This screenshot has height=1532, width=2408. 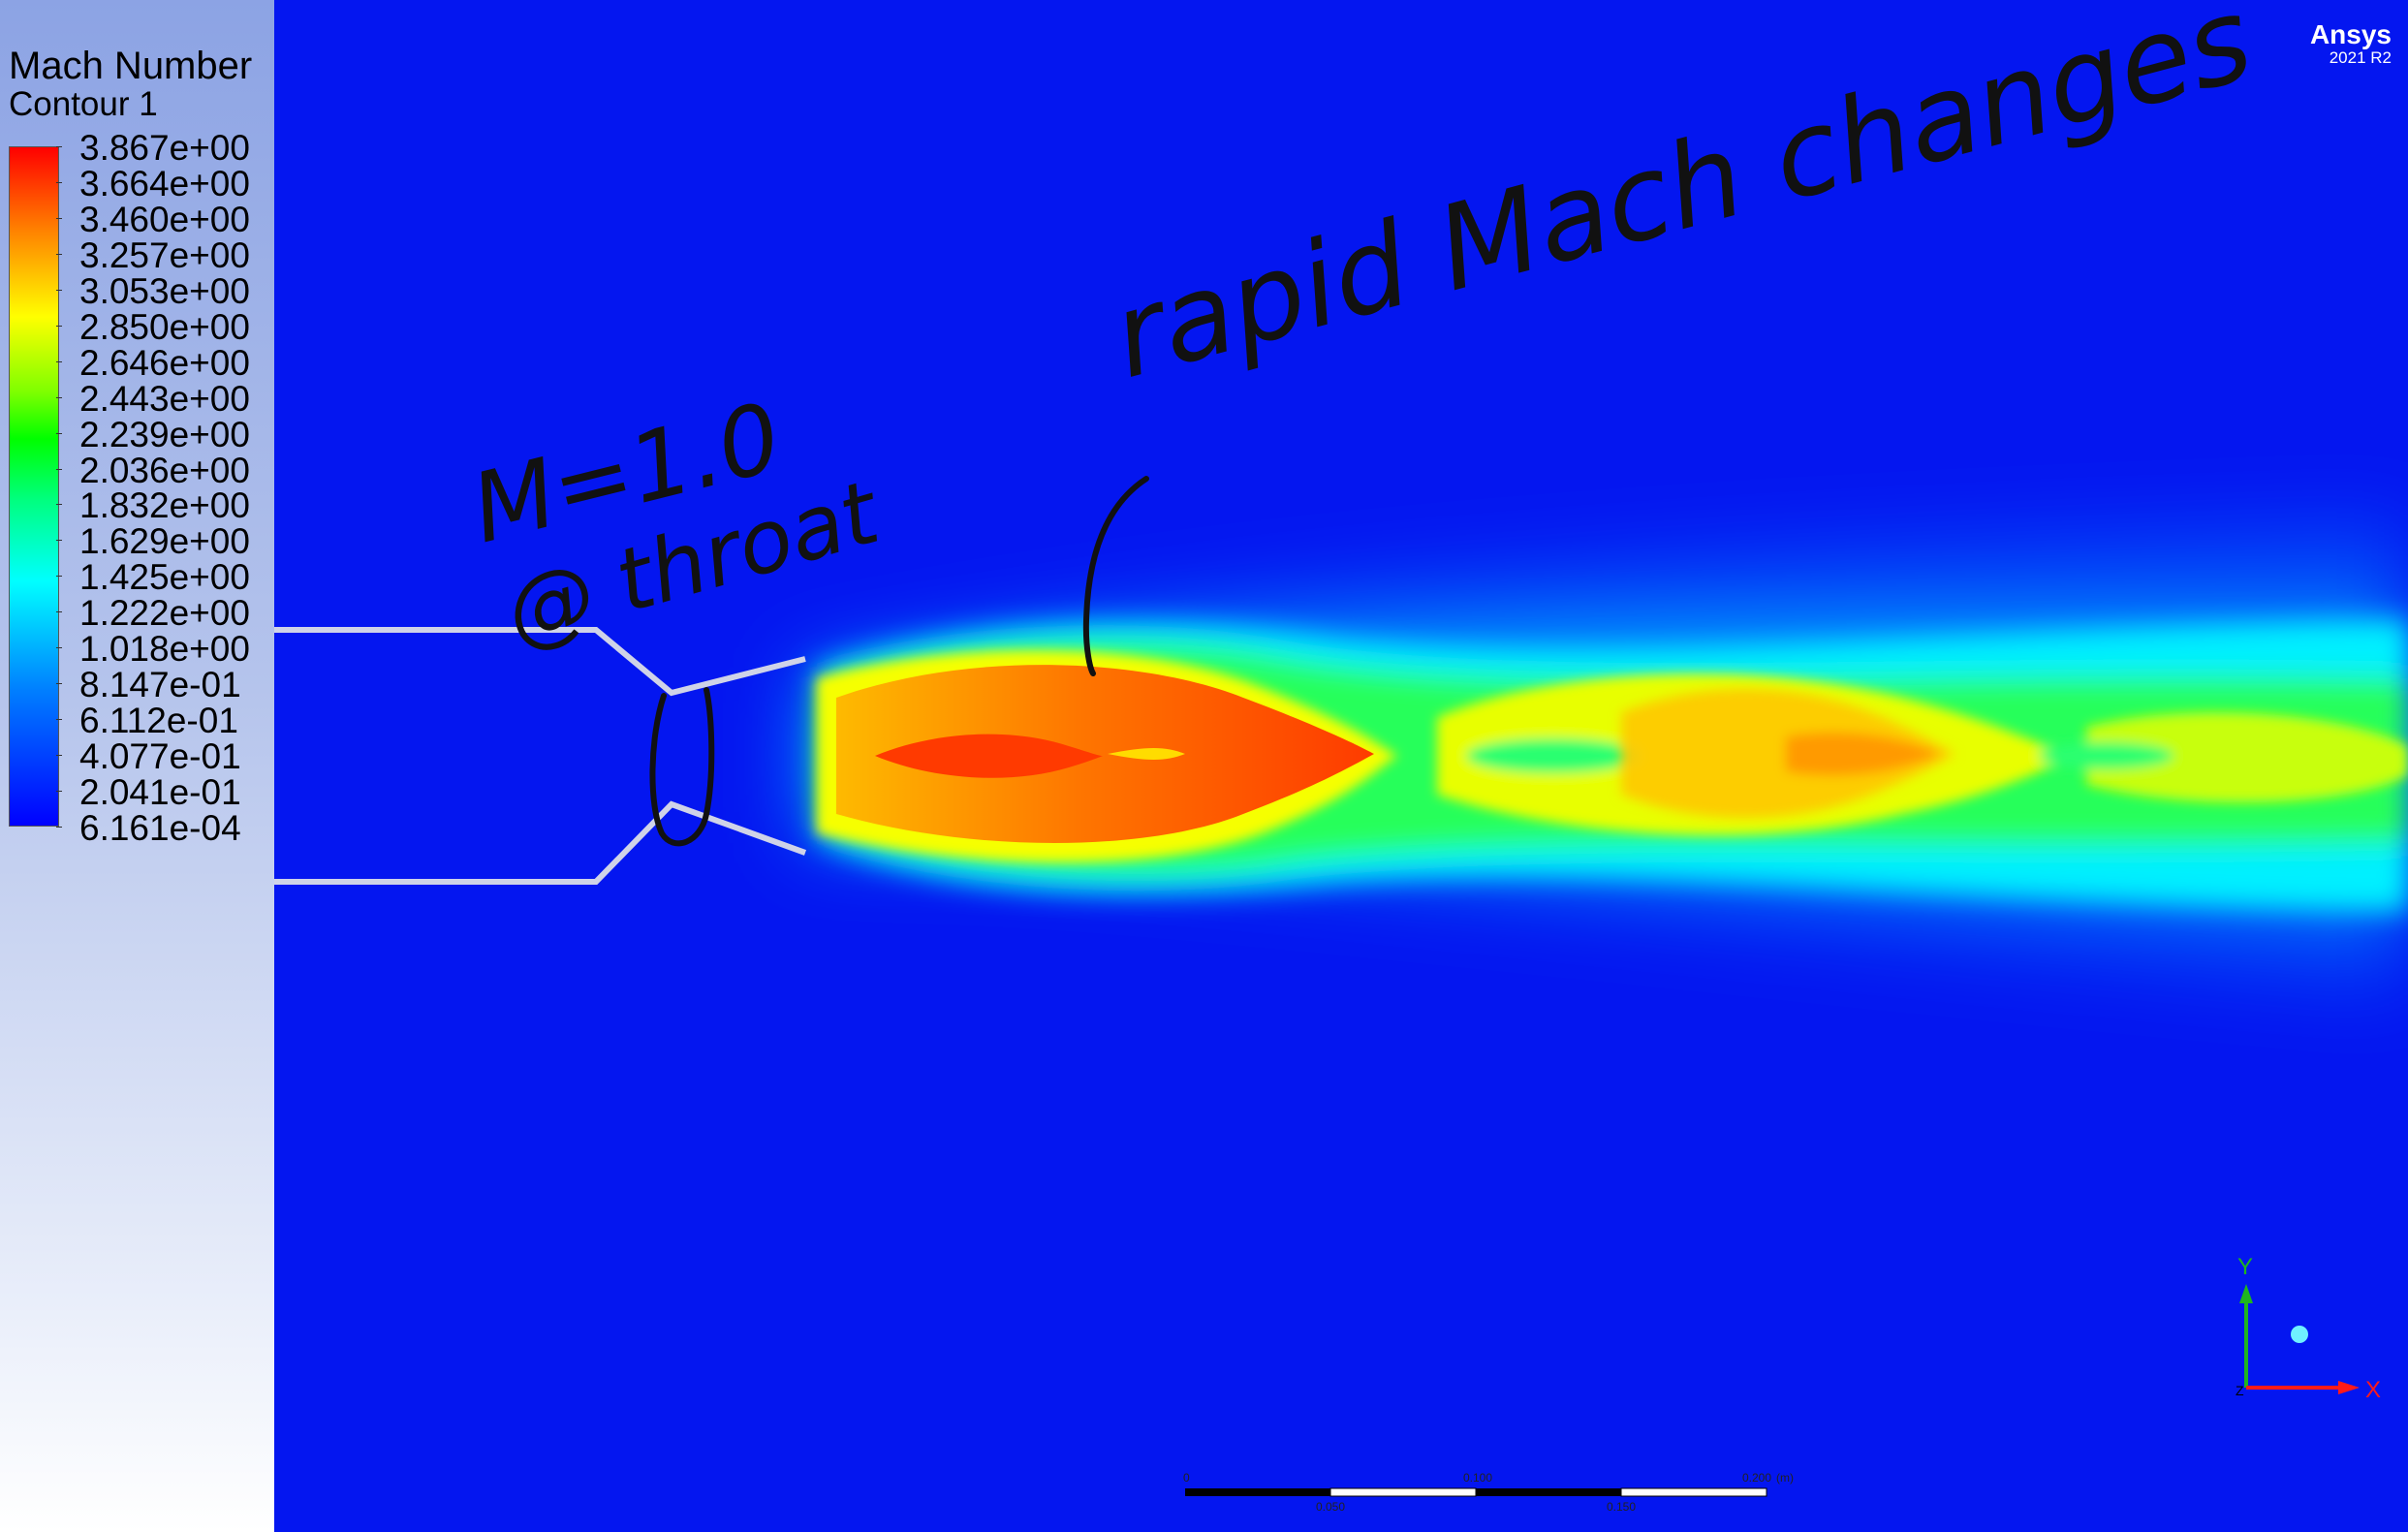 I want to click on rapid-changes-annotation: rapid Mach changes, so click(x=1683, y=202).